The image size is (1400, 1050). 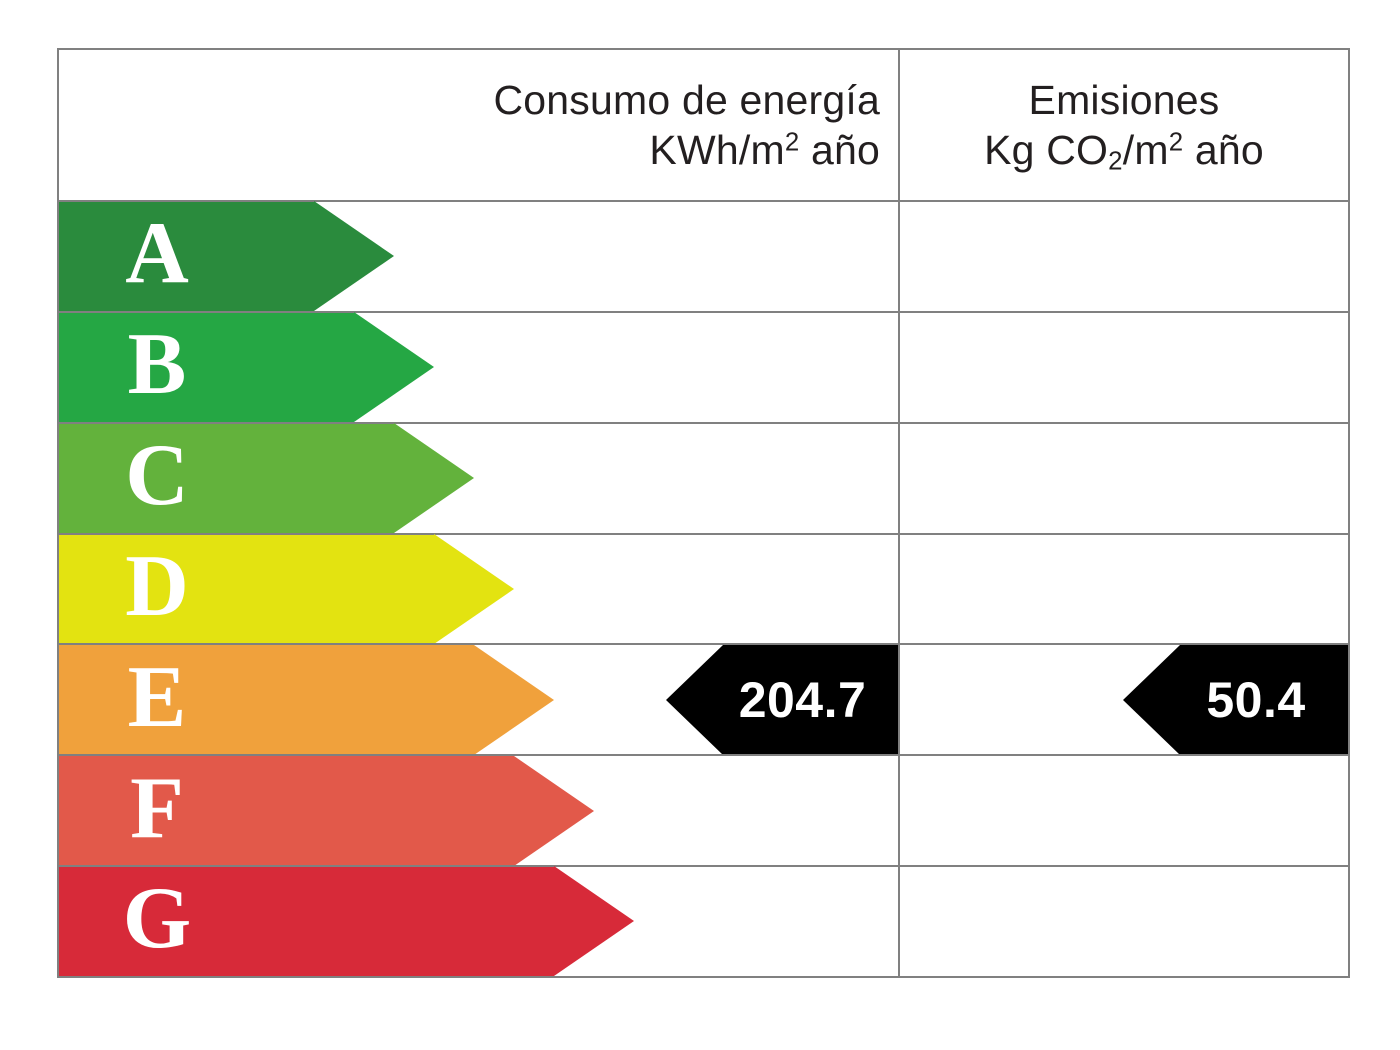 I want to click on table-row: G, so click(x=703, y=921).